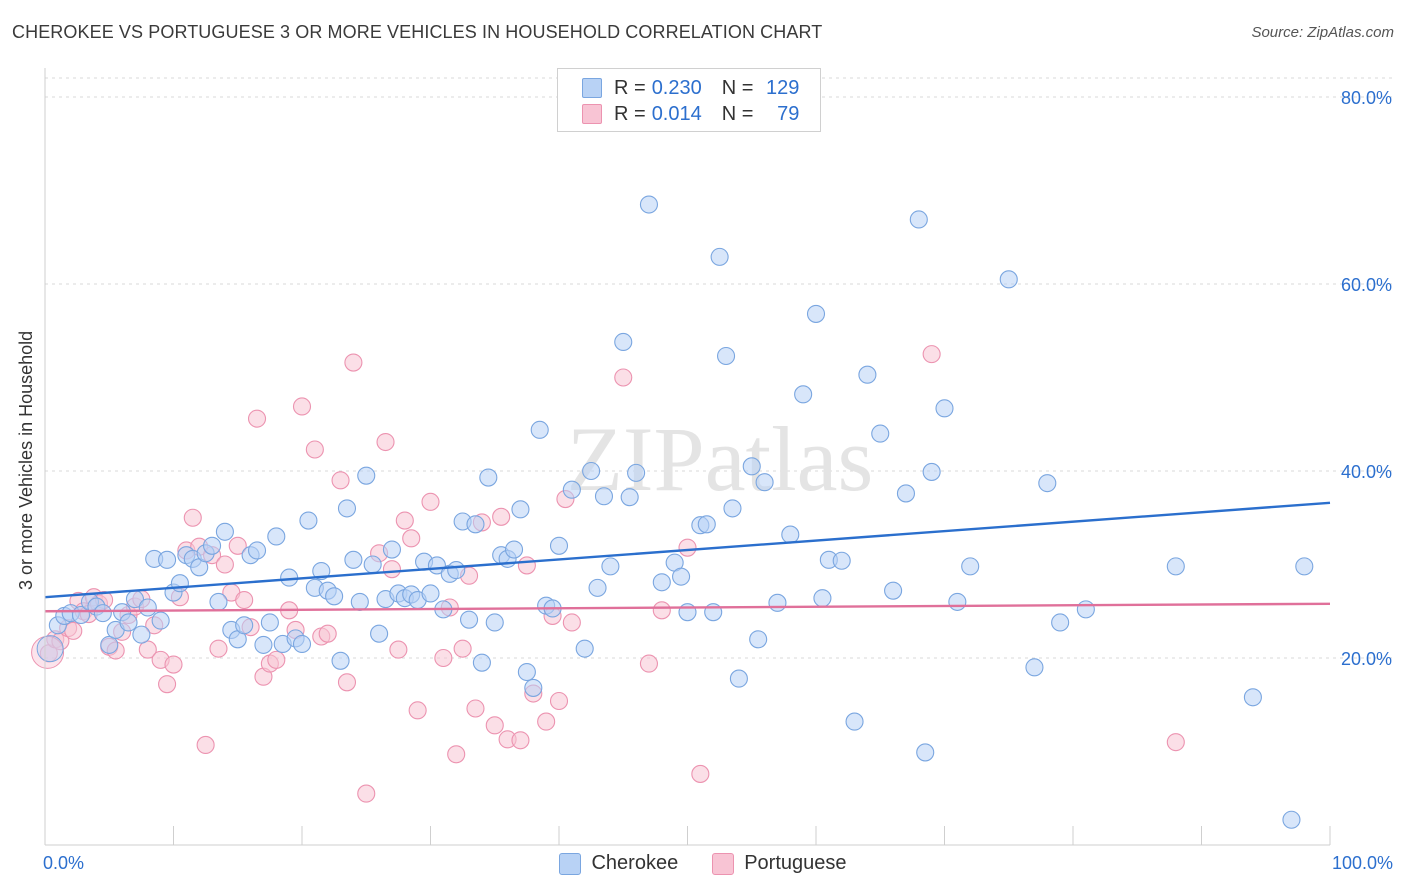 Image resolution: width=1406 pixels, height=892 pixels. Describe the element at coordinates (1366, 98) in the screenshot. I see `y-tick-label: 80.0%` at that location.